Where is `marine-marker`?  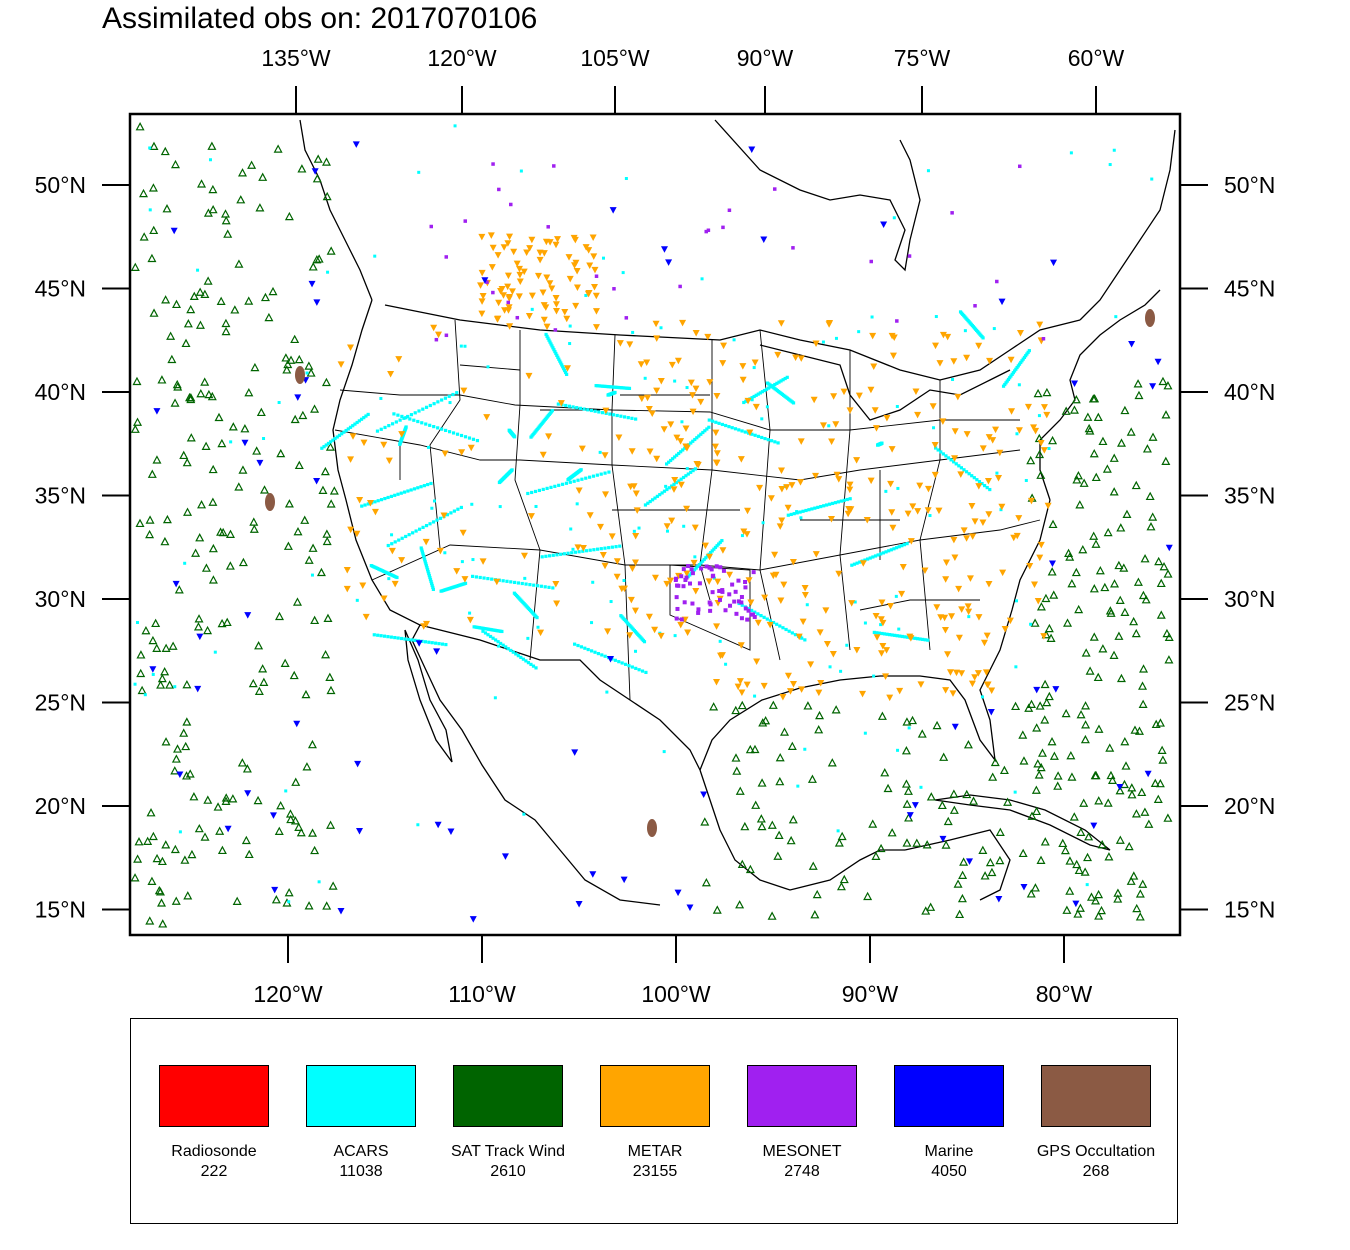
marine-marker is located at coordinates (752, 150).